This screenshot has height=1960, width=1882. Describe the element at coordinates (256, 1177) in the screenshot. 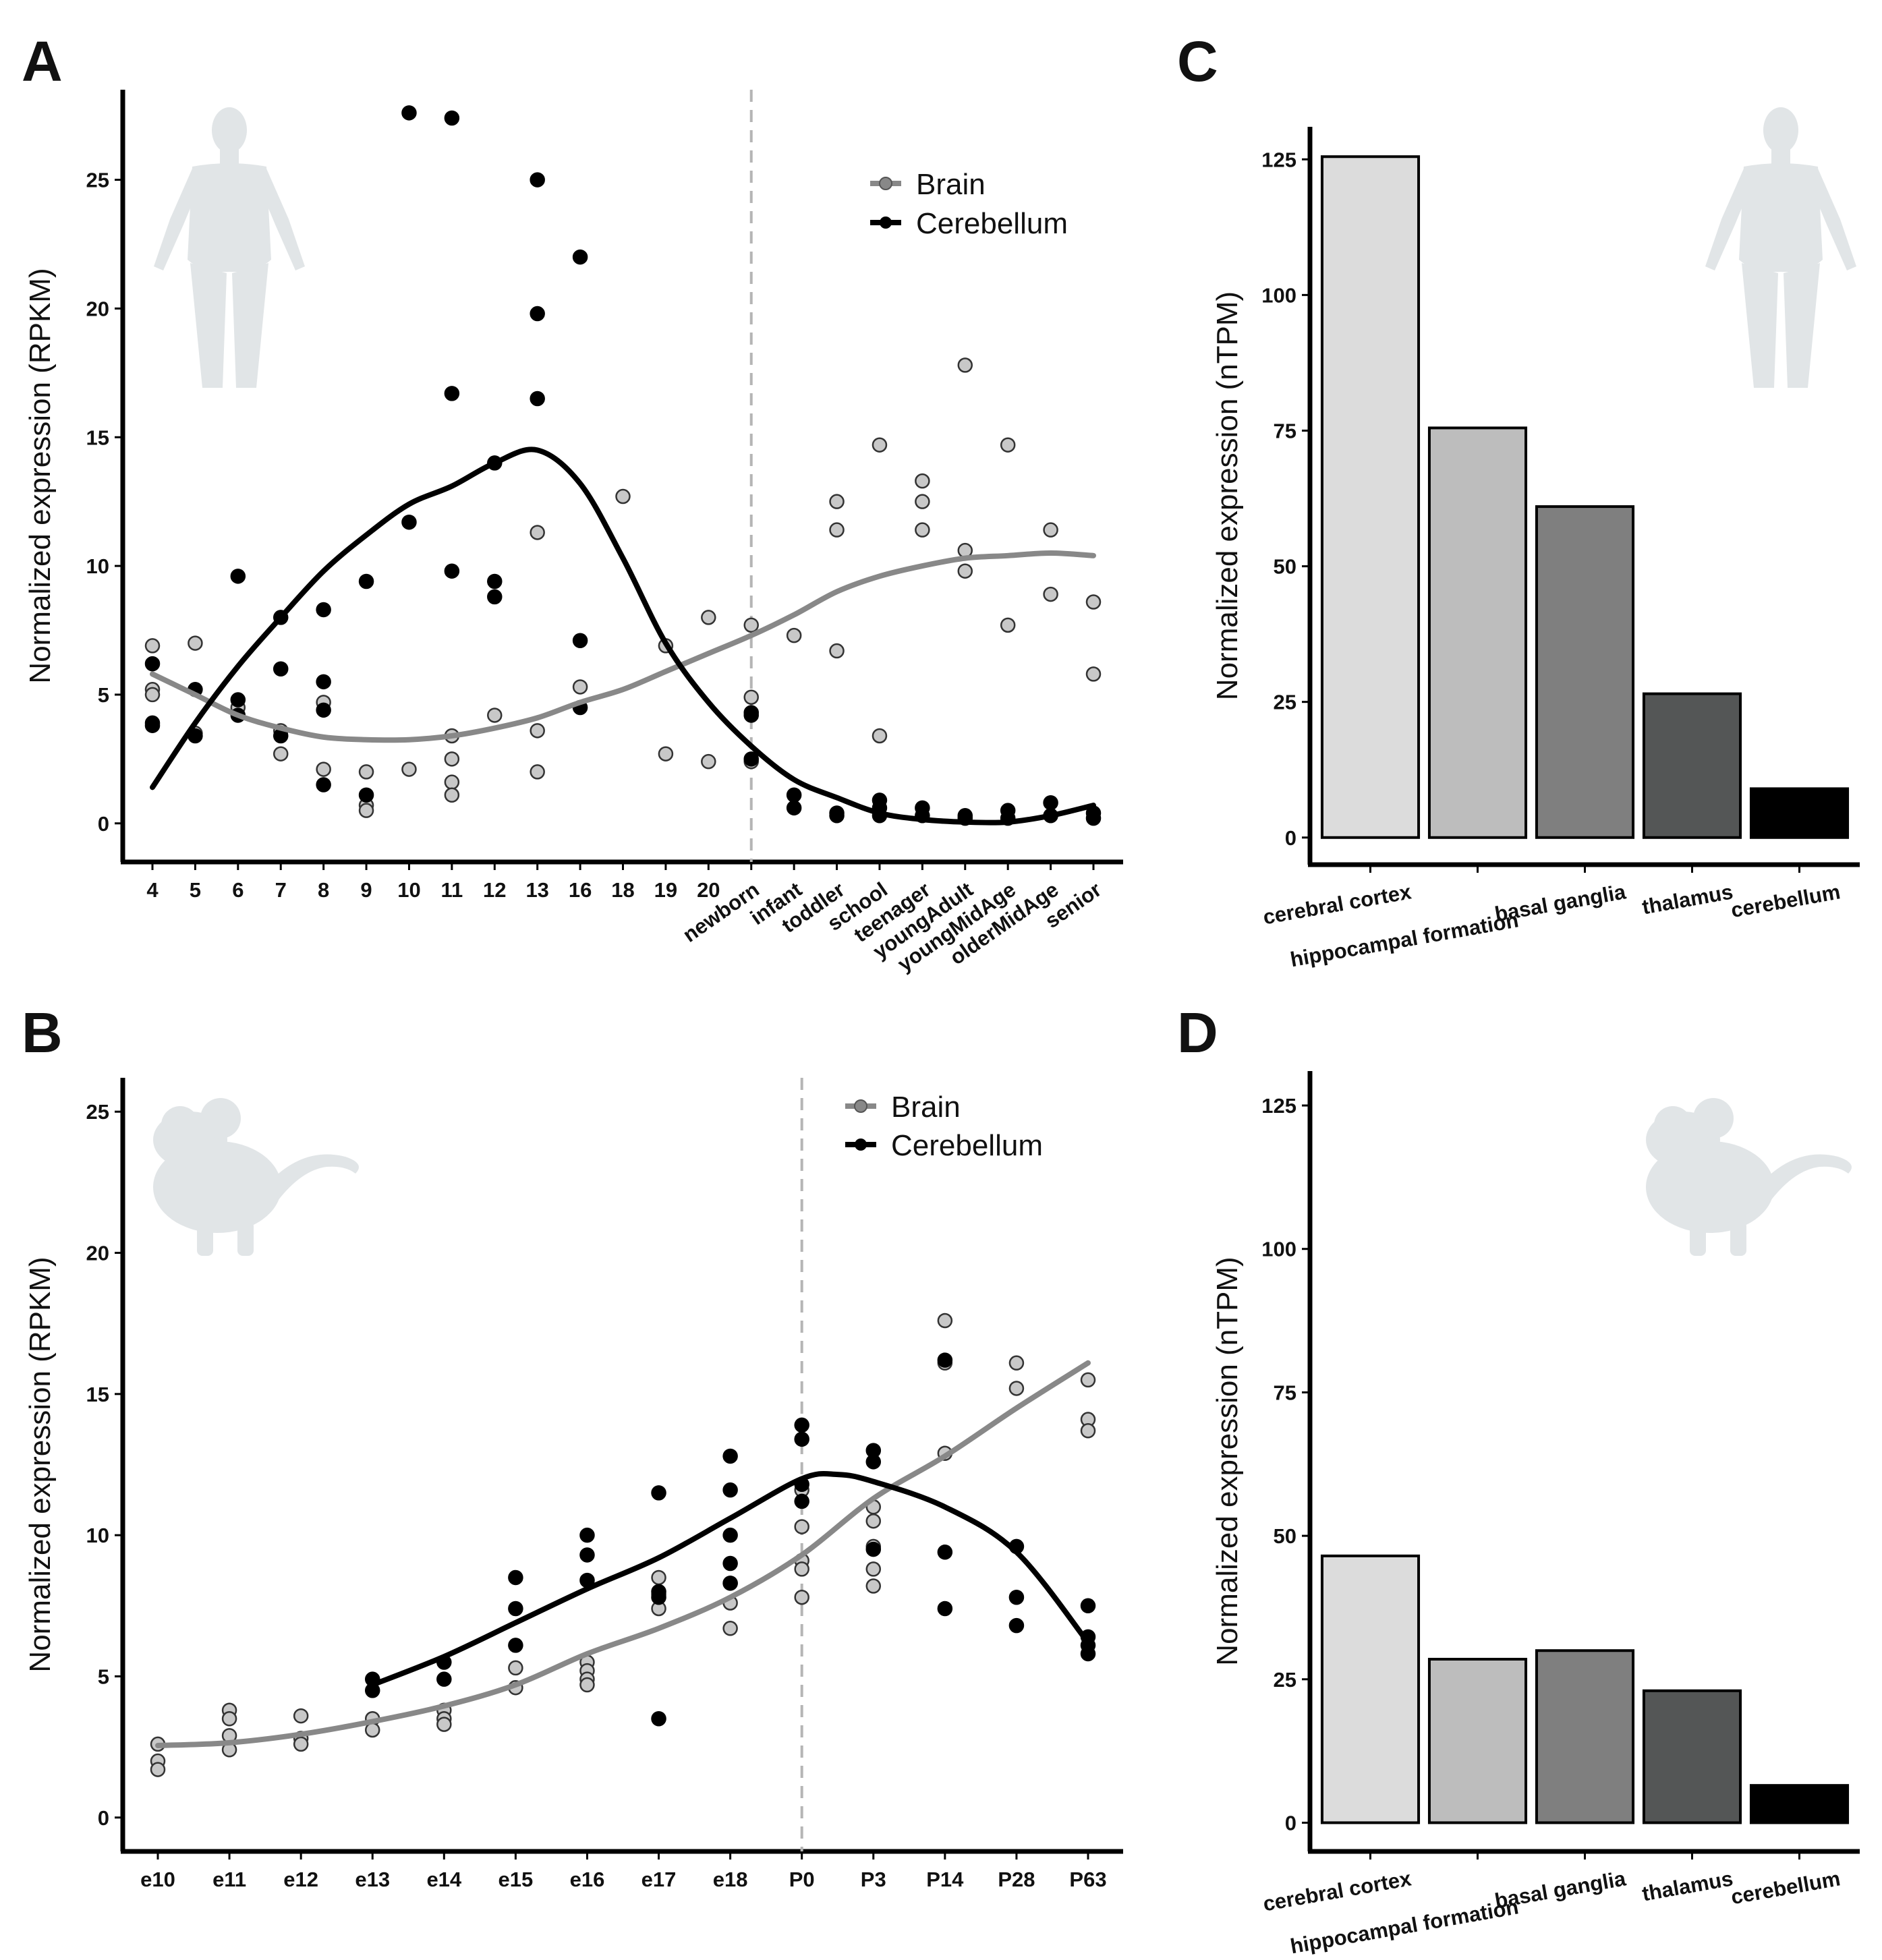

I see `mouse-silhouette-icon` at that location.